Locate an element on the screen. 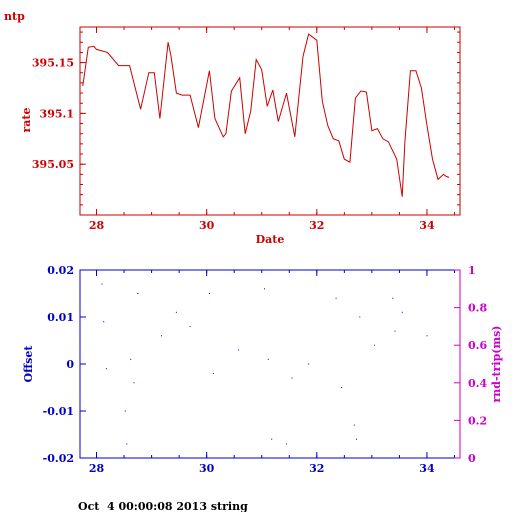 Image resolution: width=512 pixels, height=512 pixels. top-xlabel: Date is located at coordinates (270, 239).